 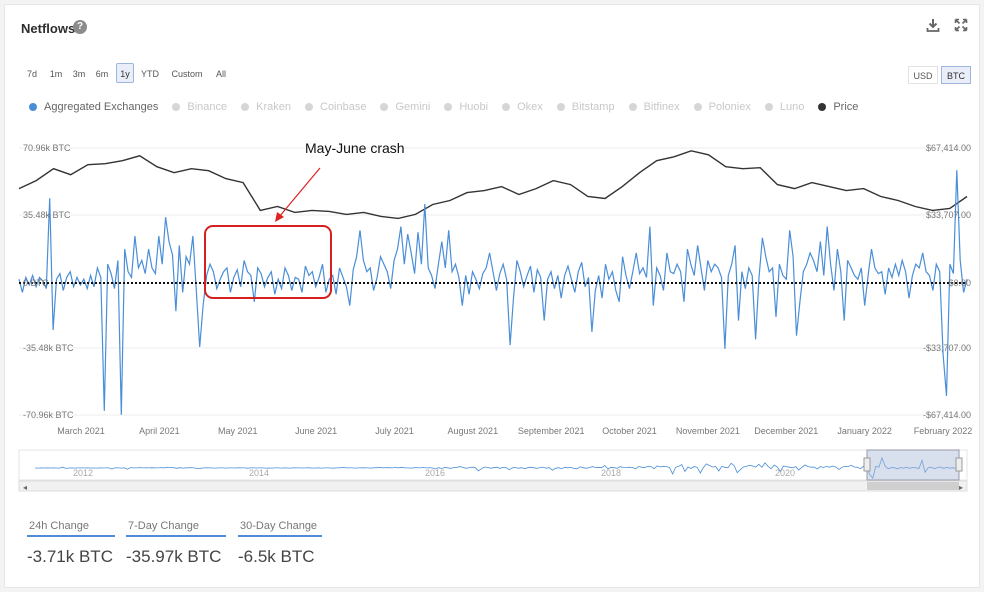 What do you see at coordinates (316, 431) in the screenshot?
I see `x-tick-label: June 2021` at bounding box center [316, 431].